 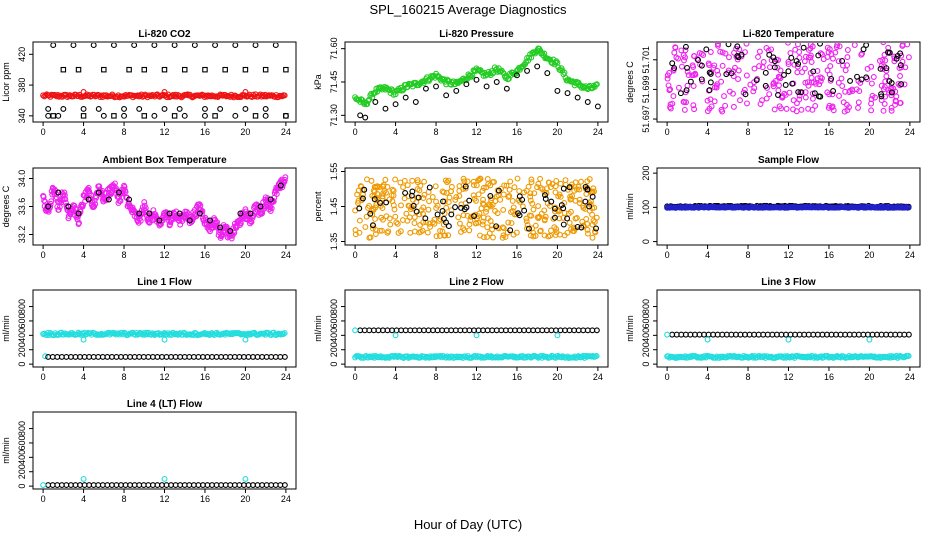 What do you see at coordinates (436, 377) in the screenshot?
I see `x-tick-label: 8` at bounding box center [436, 377].